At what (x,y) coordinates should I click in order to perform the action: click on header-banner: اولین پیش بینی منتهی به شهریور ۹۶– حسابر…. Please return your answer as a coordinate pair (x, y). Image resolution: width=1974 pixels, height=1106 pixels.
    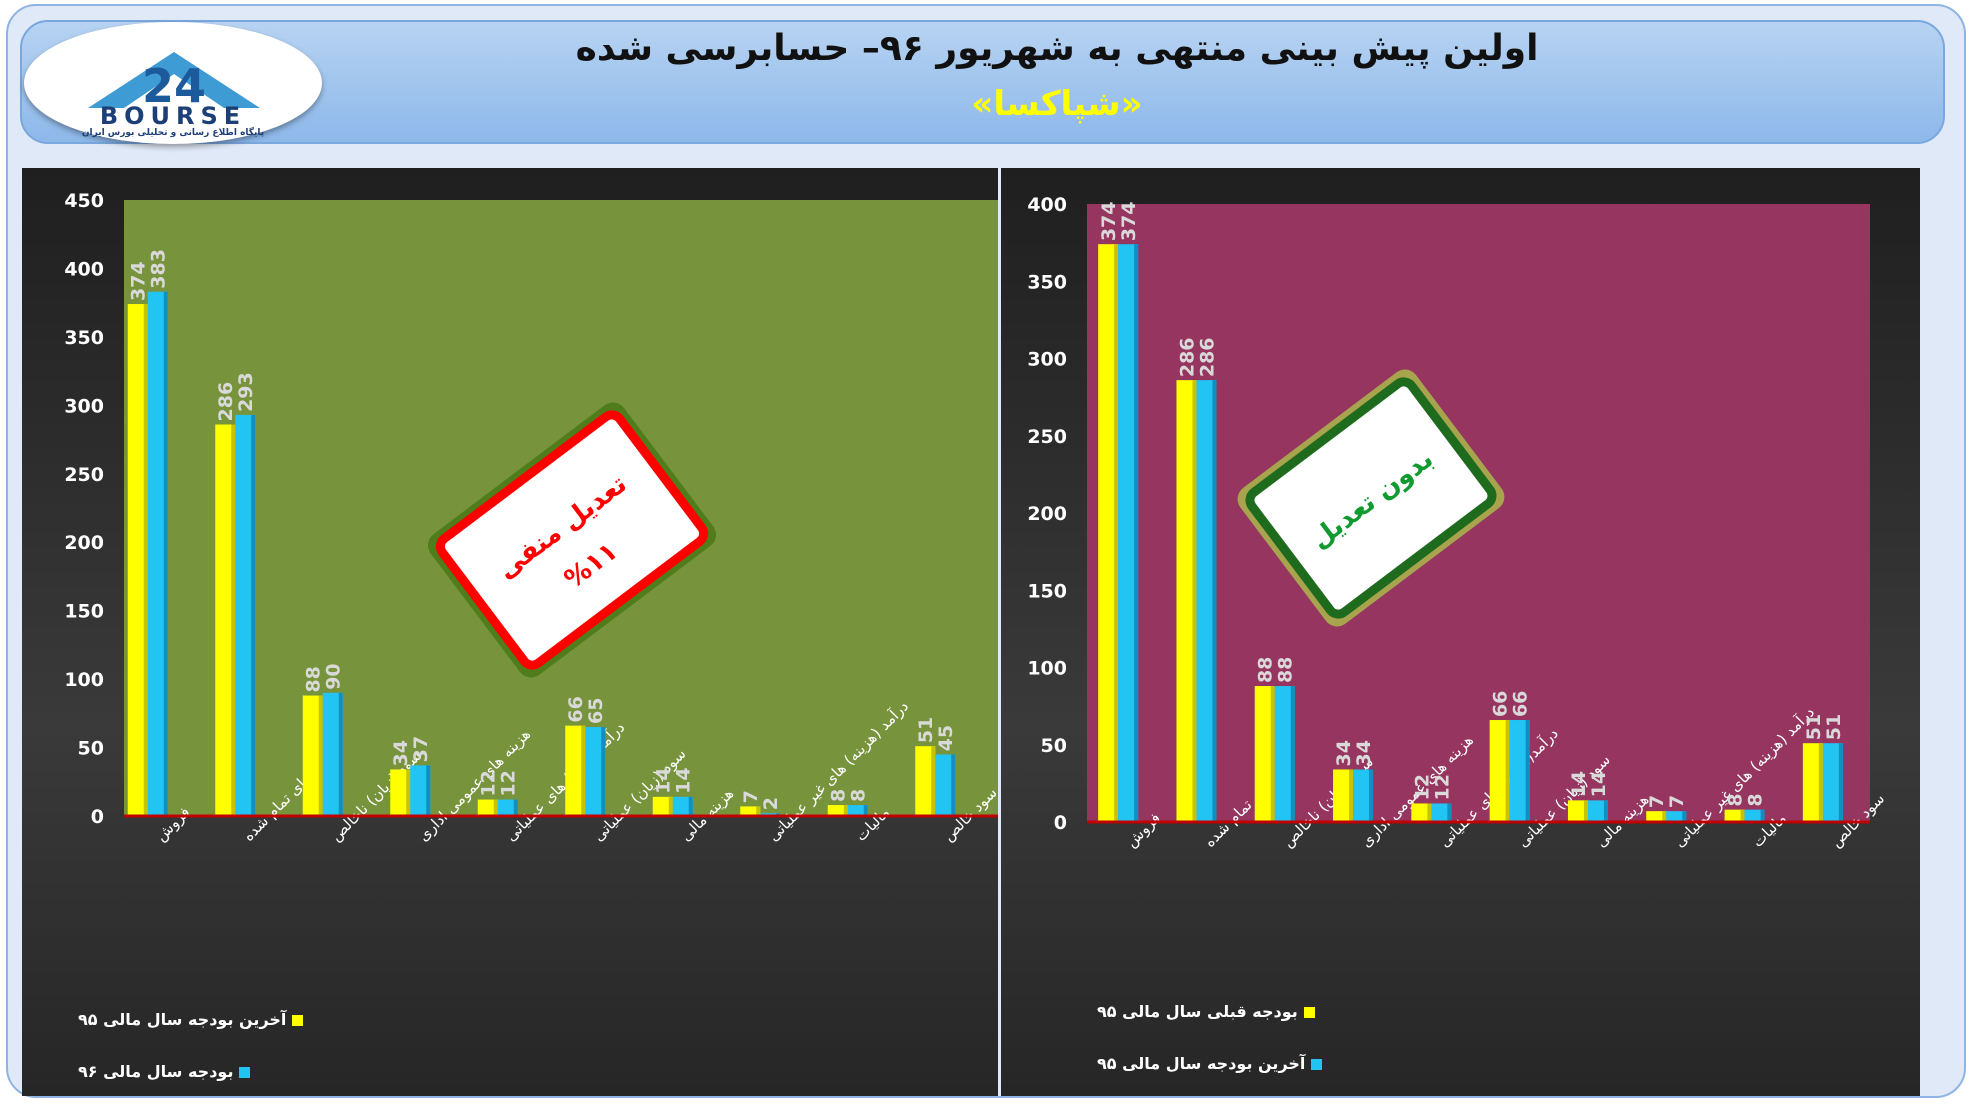
    Looking at the image, I should click on (982, 82).